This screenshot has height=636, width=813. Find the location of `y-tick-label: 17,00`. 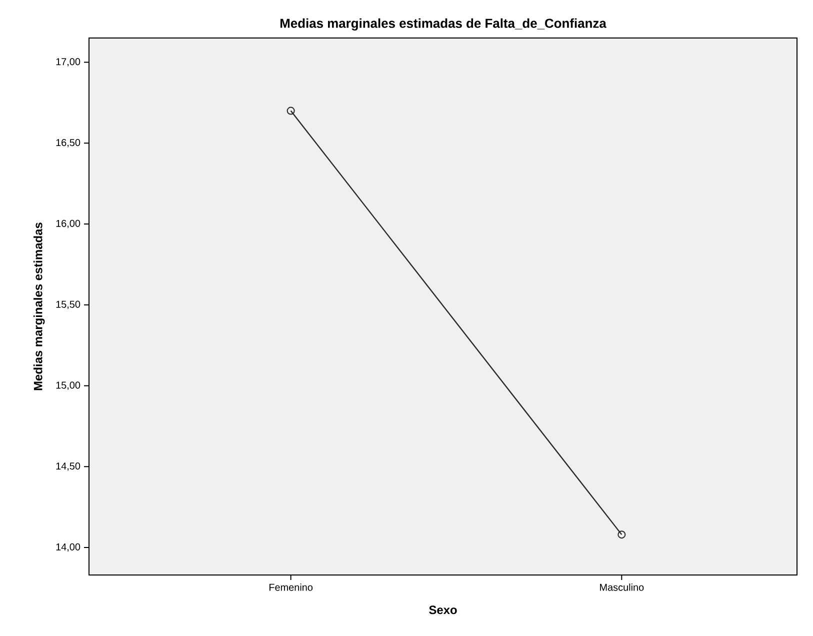

y-tick-label: 17,00 is located at coordinates (68, 62).